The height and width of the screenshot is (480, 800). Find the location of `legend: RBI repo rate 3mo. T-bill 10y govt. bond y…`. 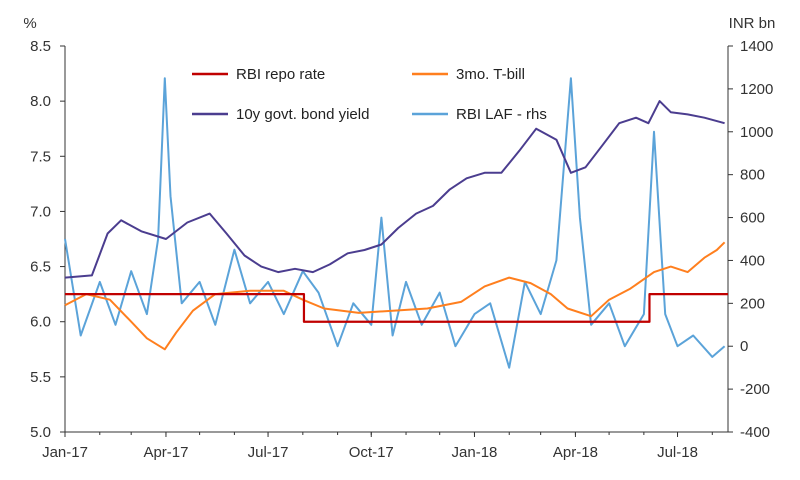

legend: RBI repo rate 3mo. T-bill 10y govt. bond y… is located at coordinates (369, 94).